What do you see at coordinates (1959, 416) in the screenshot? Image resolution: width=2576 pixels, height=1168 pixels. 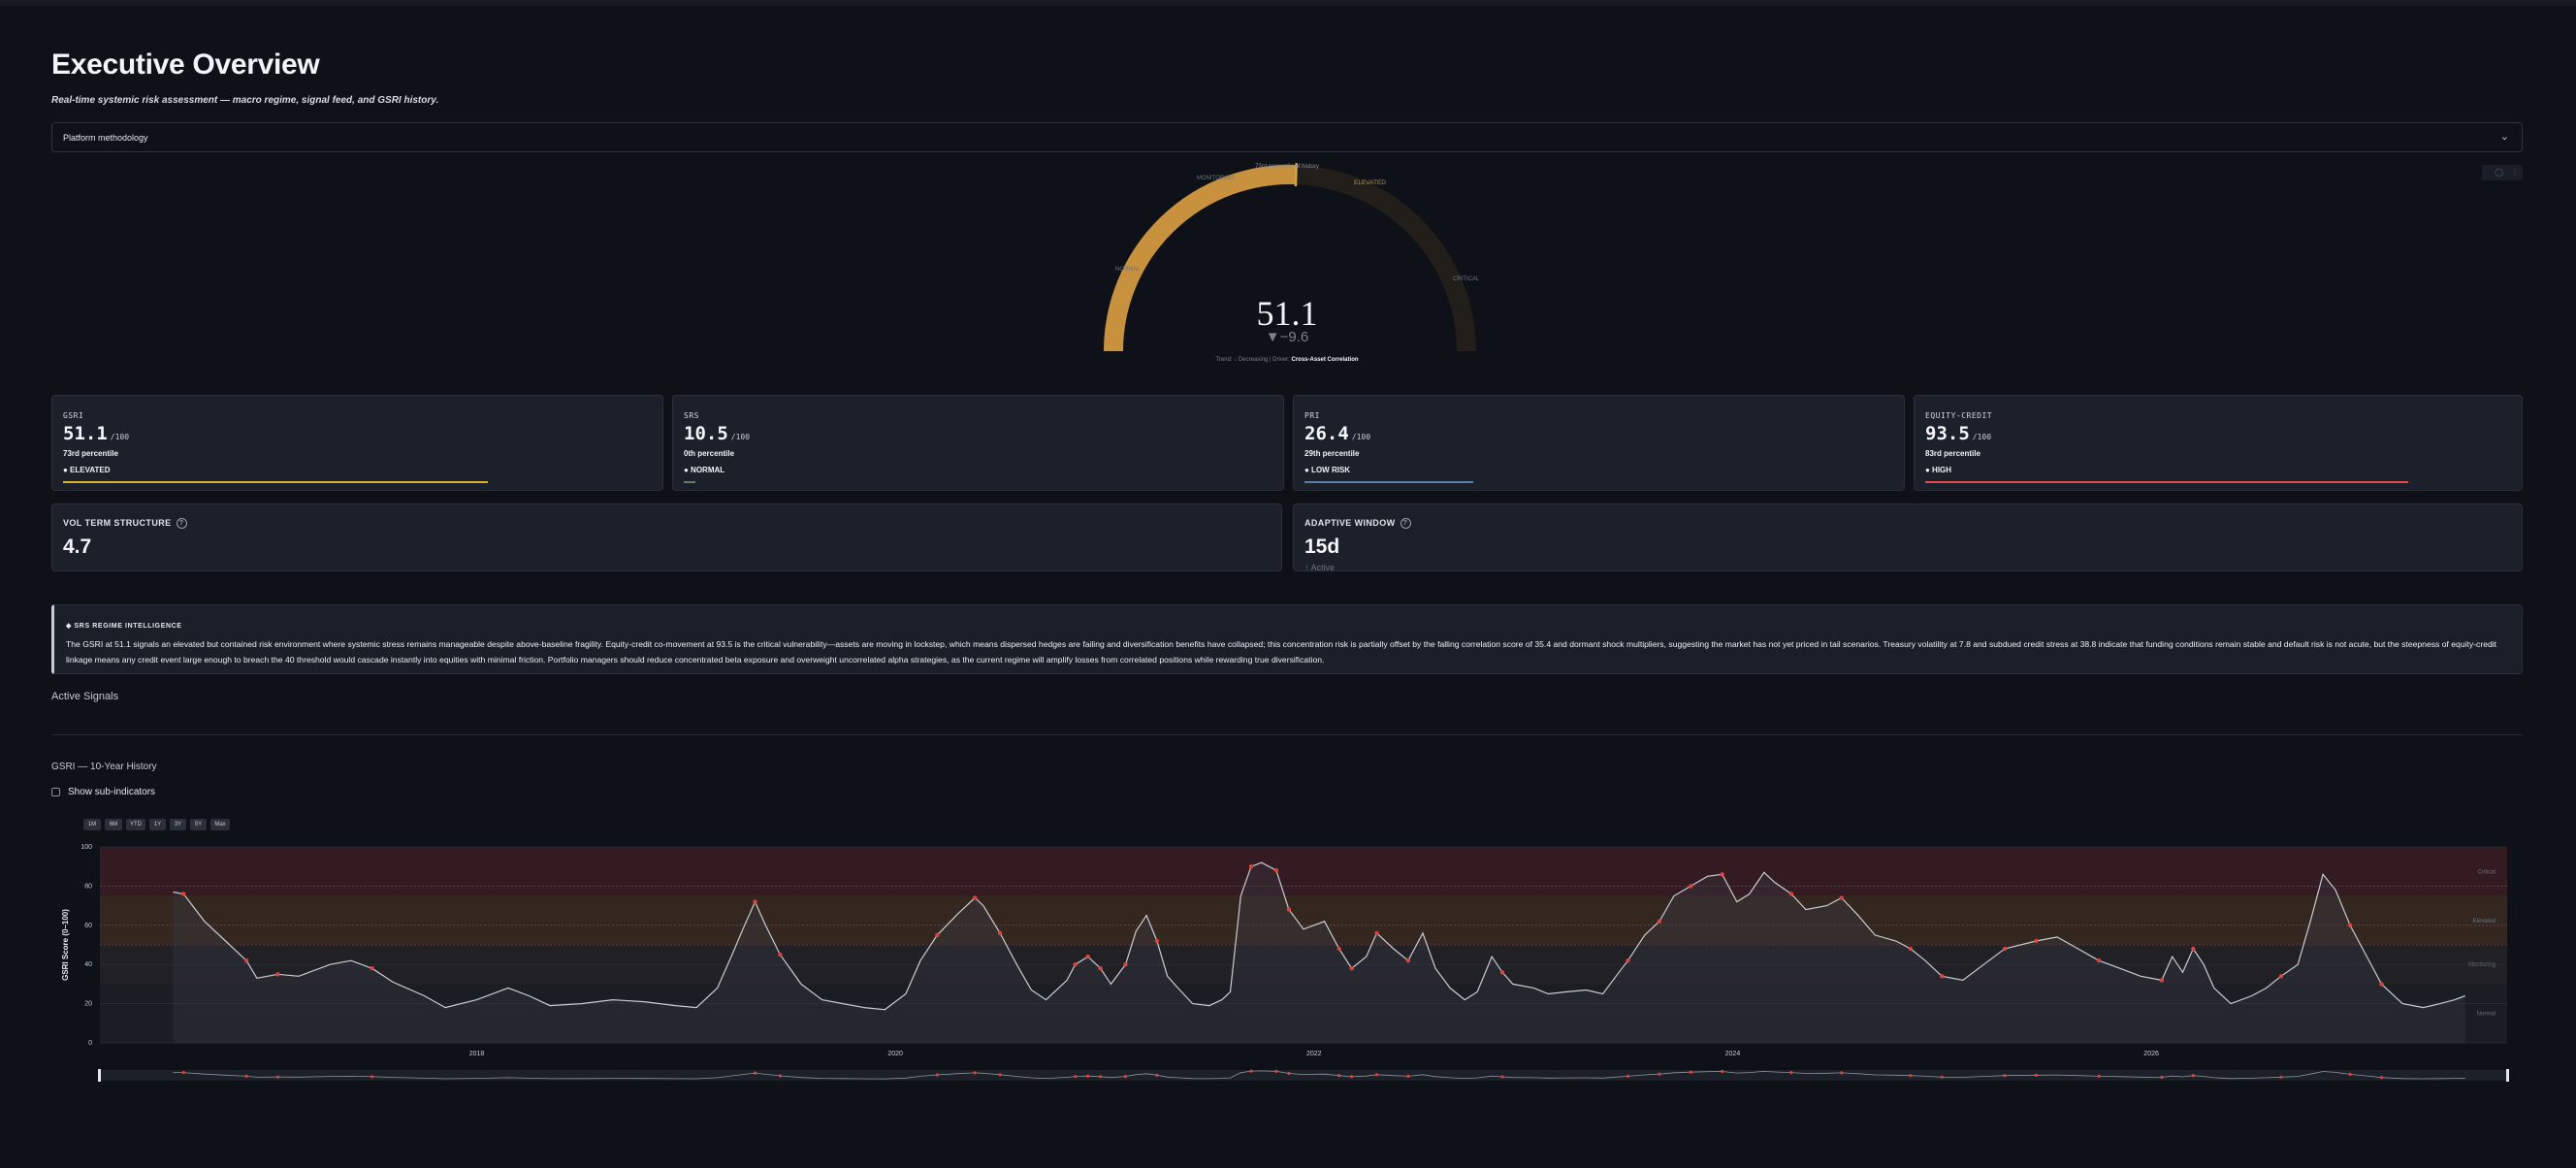 I see `card-label: EQUITY-CREDIT` at bounding box center [1959, 416].